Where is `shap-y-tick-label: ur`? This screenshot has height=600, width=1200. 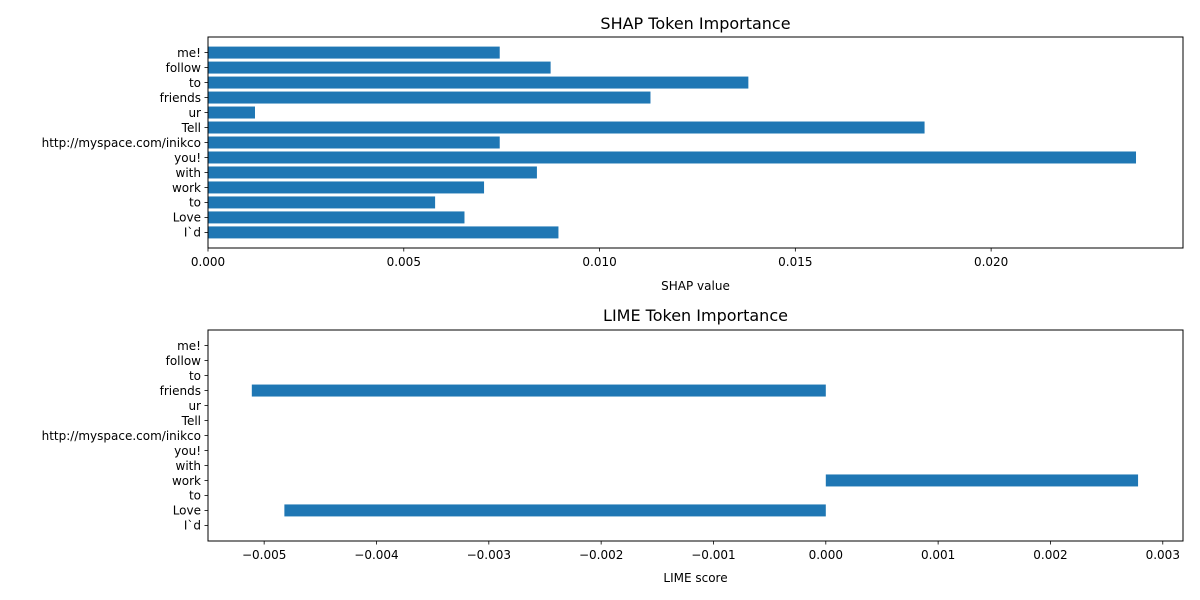
shap-y-tick-label: ur is located at coordinates (194, 113).